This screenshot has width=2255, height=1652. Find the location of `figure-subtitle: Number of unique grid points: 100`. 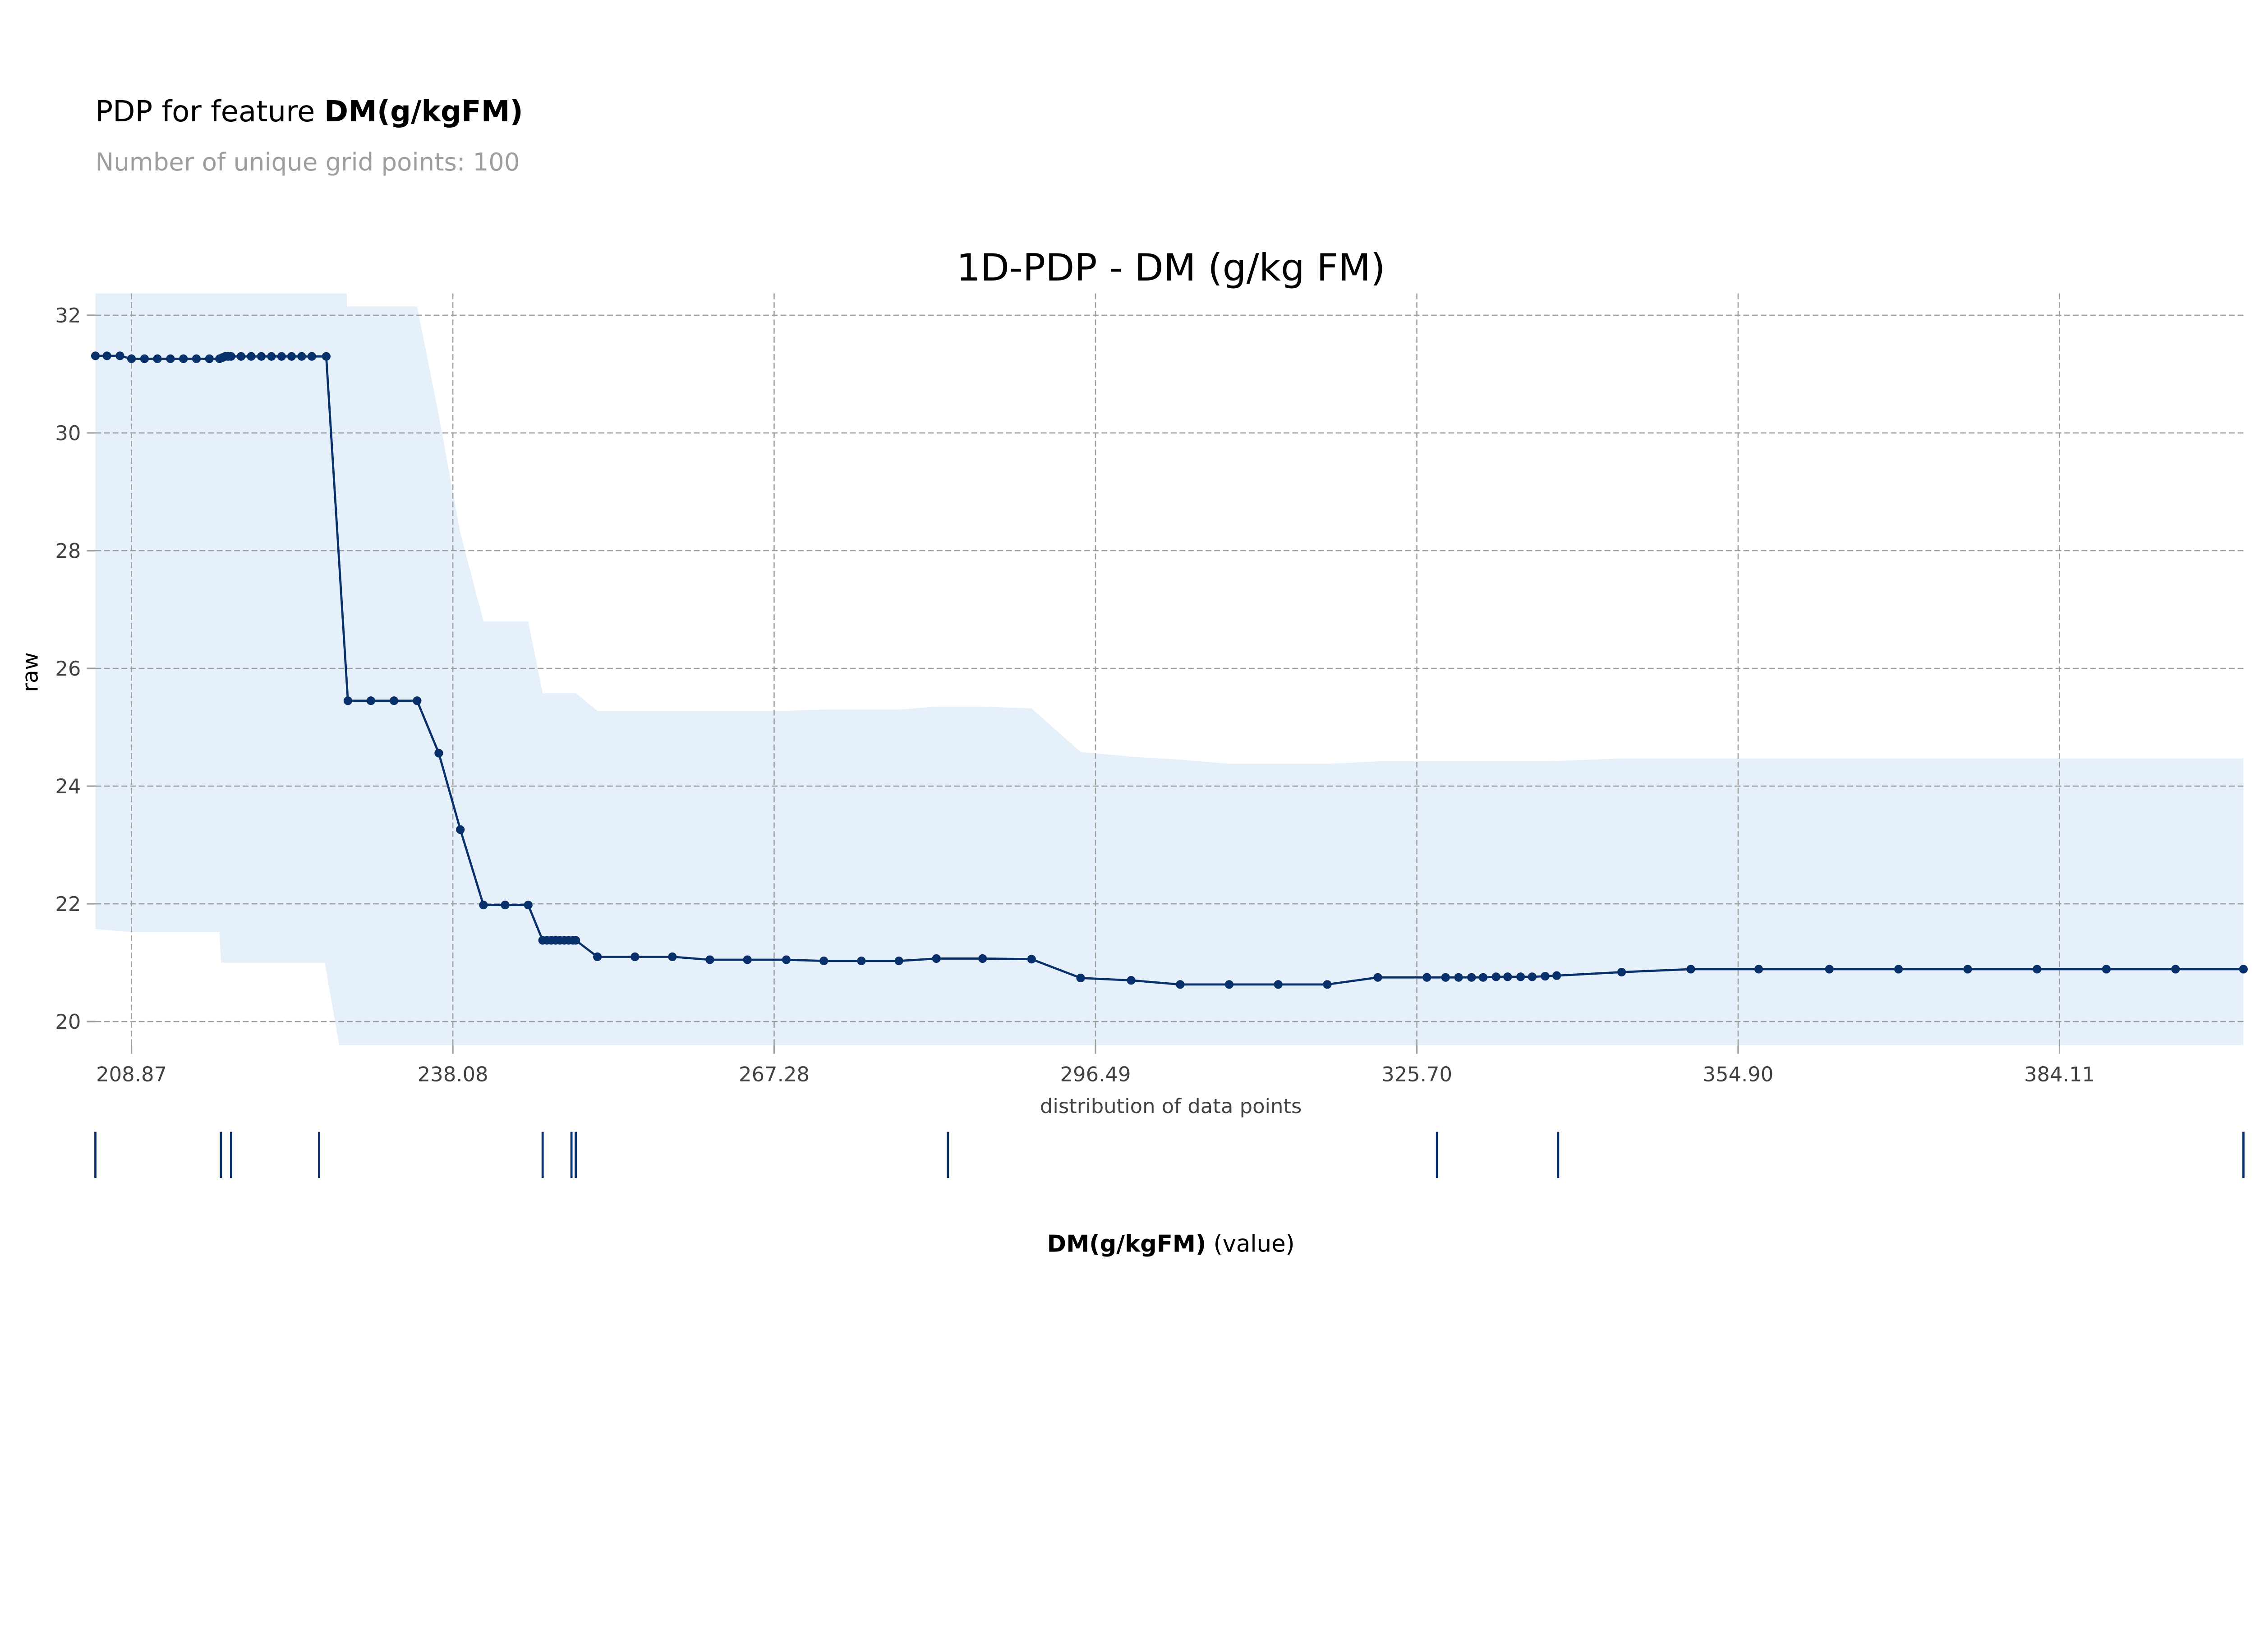

figure-subtitle: Number of unique grid points: 100 is located at coordinates (308, 161).